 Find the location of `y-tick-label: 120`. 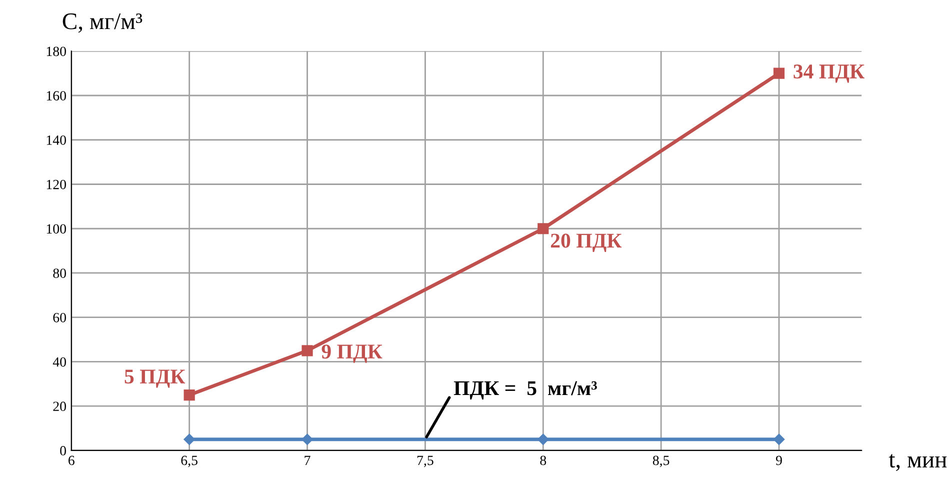

y-tick-label: 120 is located at coordinates (56, 185).